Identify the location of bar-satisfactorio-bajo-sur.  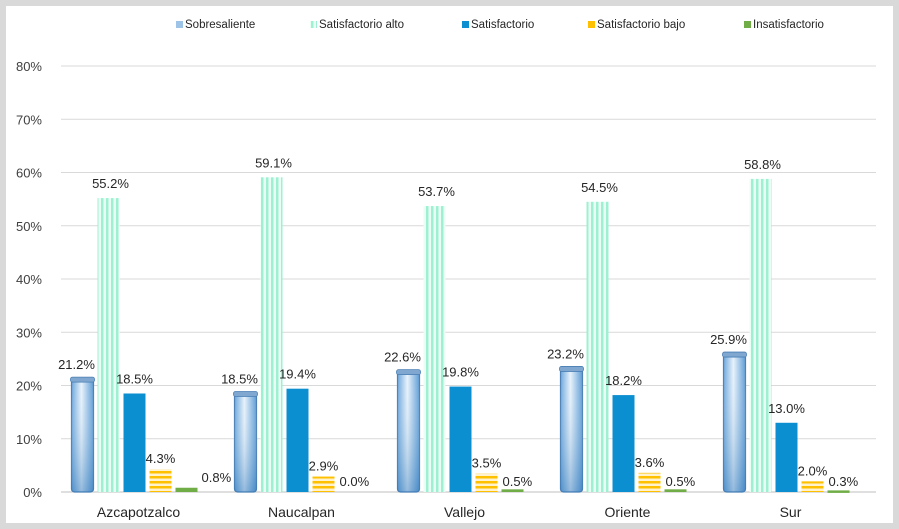
(812, 486).